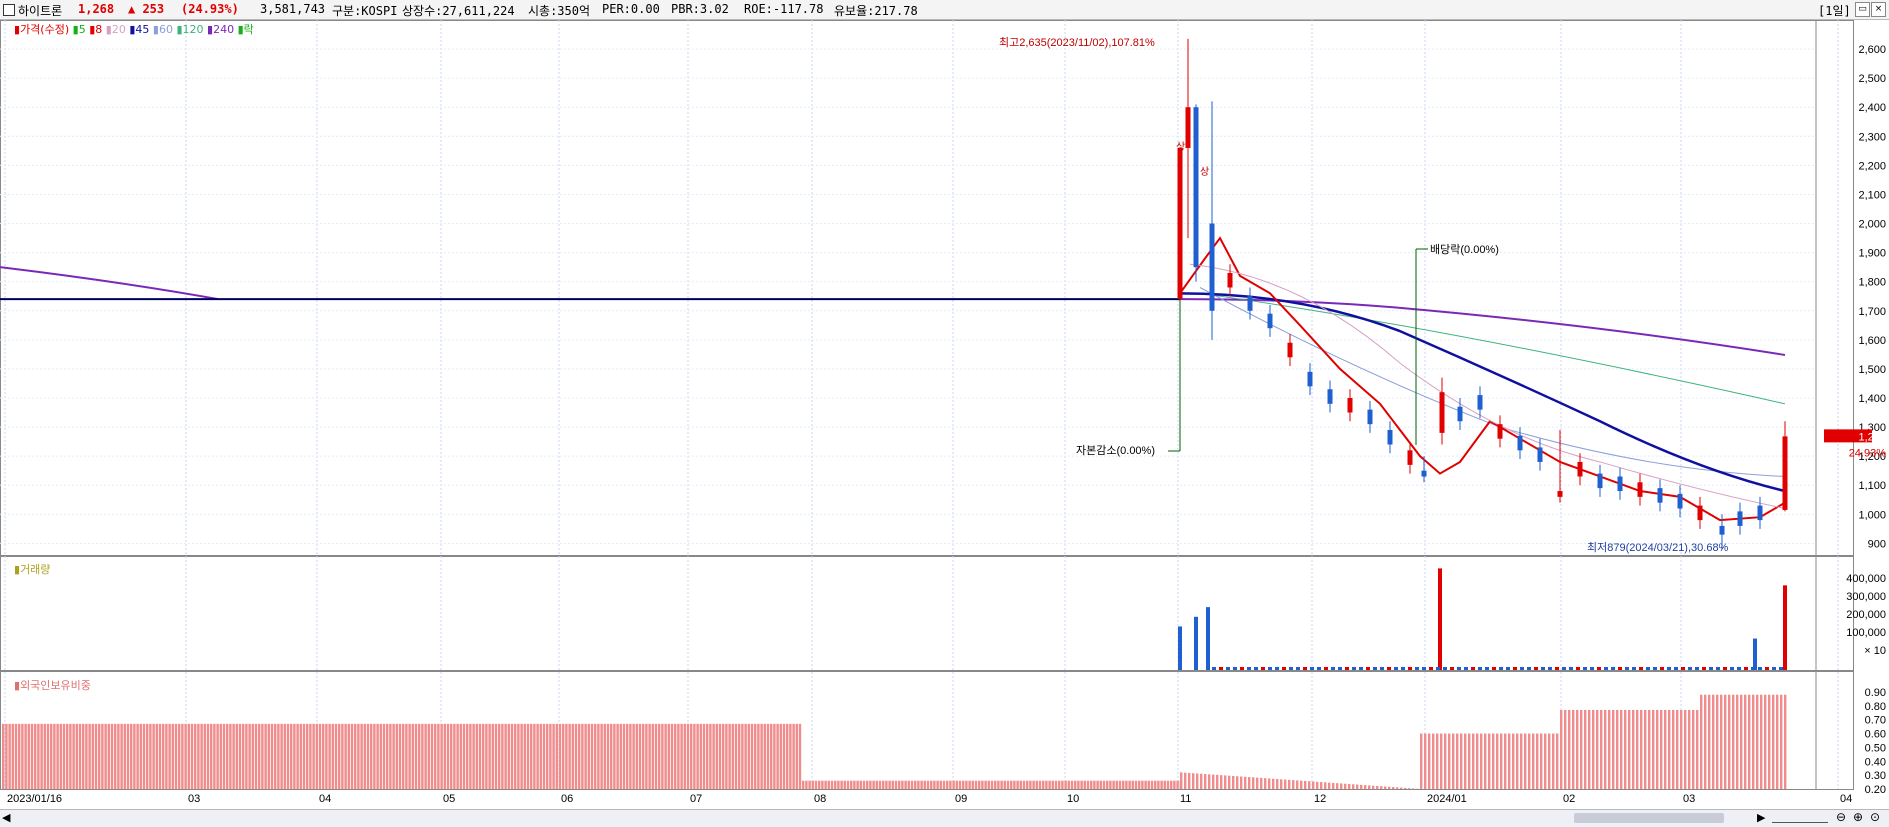 This screenshot has height=827, width=1889. What do you see at coordinates (6, 817) in the screenshot?
I see `scroll-left-icon: ◀` at bounding box center [6, 817].